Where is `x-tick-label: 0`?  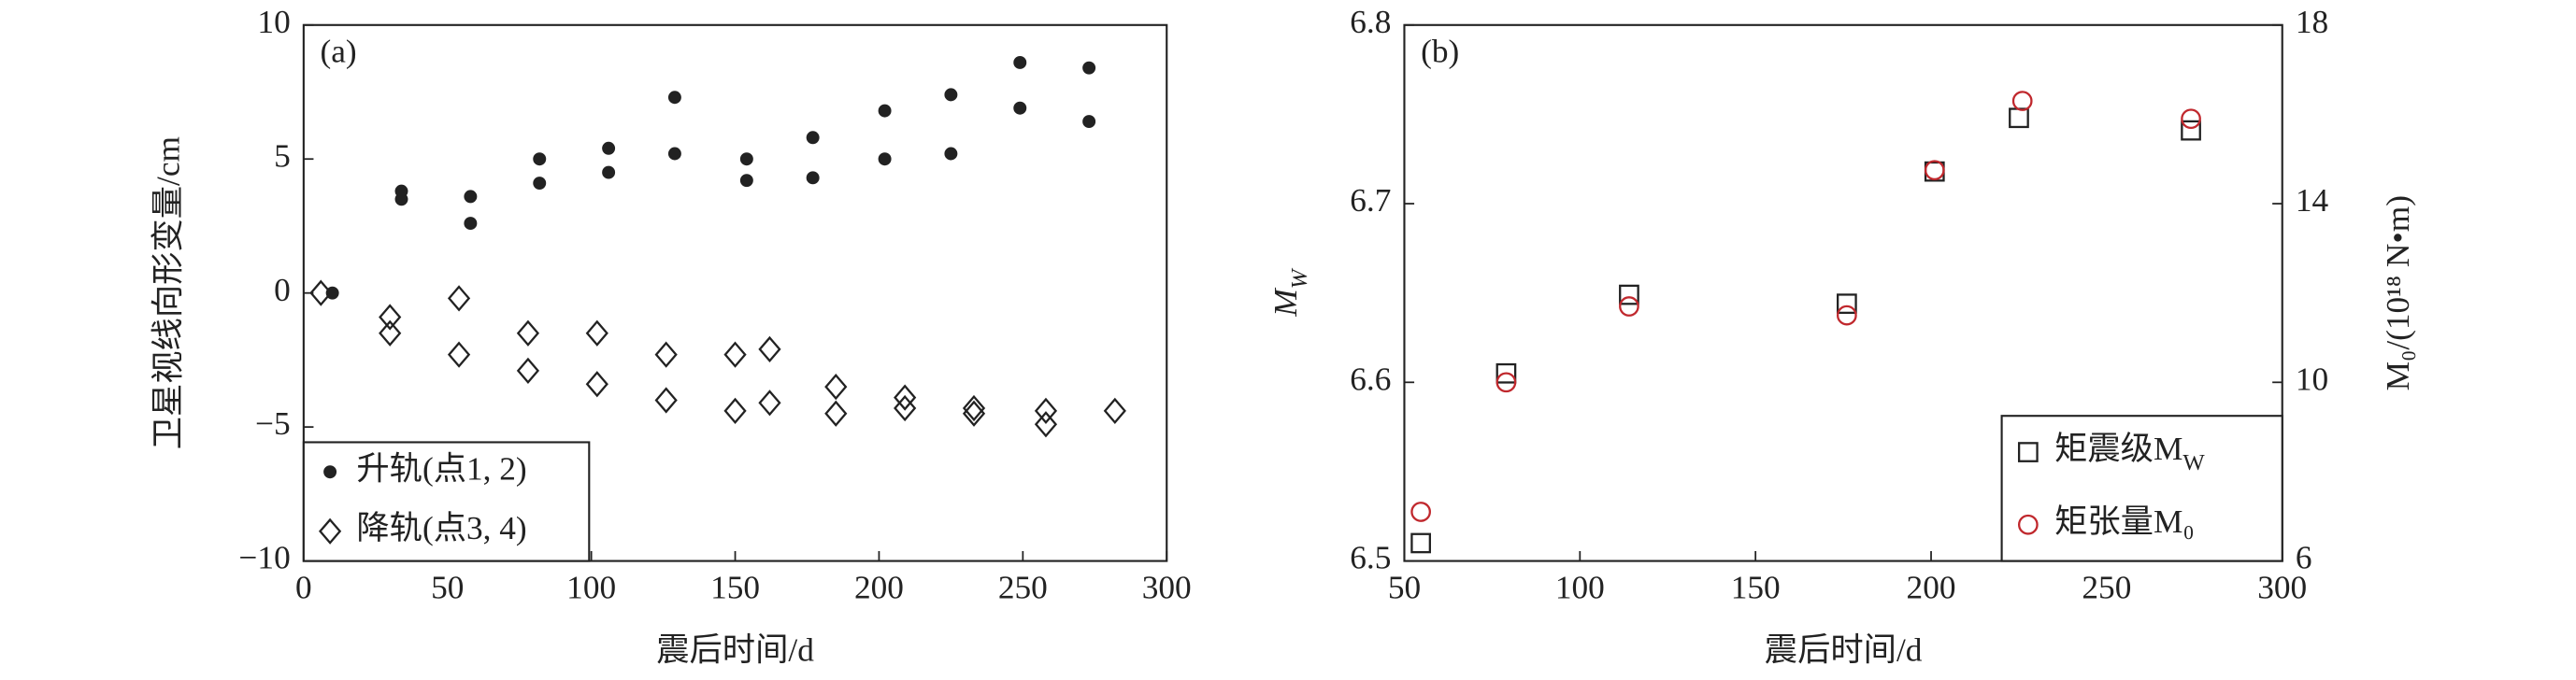
x-tick-label: 0 is located at coordinates (303, 587).